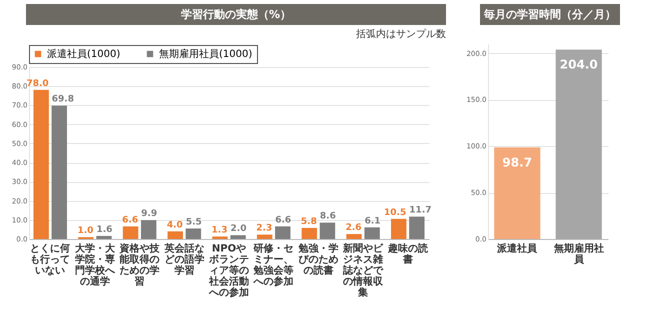 The width and height of the screenshot is (652, 321). What do you see at coordinates (579, 65) in the screenshot?
I see `data-label: 204.0` at bounding box center [579, 65].